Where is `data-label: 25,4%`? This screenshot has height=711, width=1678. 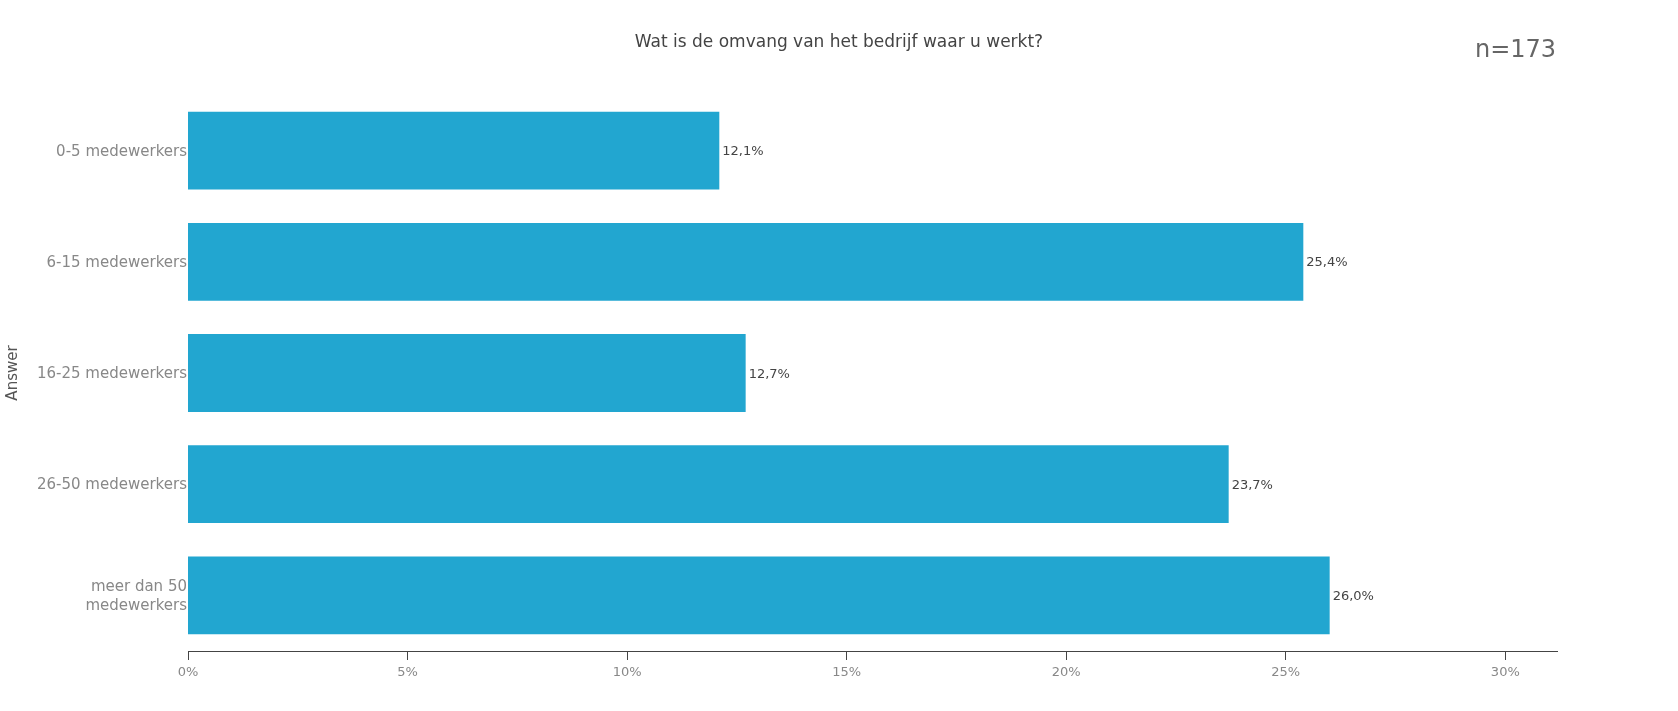 data-label: 25,4% is located at coordinates (1327, 262).